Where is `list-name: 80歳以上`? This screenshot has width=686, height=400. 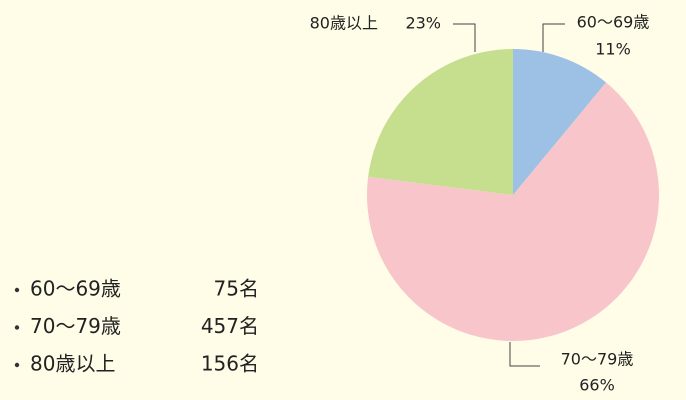 list-name: 80歳以上 is located at coordinates (72, 364).